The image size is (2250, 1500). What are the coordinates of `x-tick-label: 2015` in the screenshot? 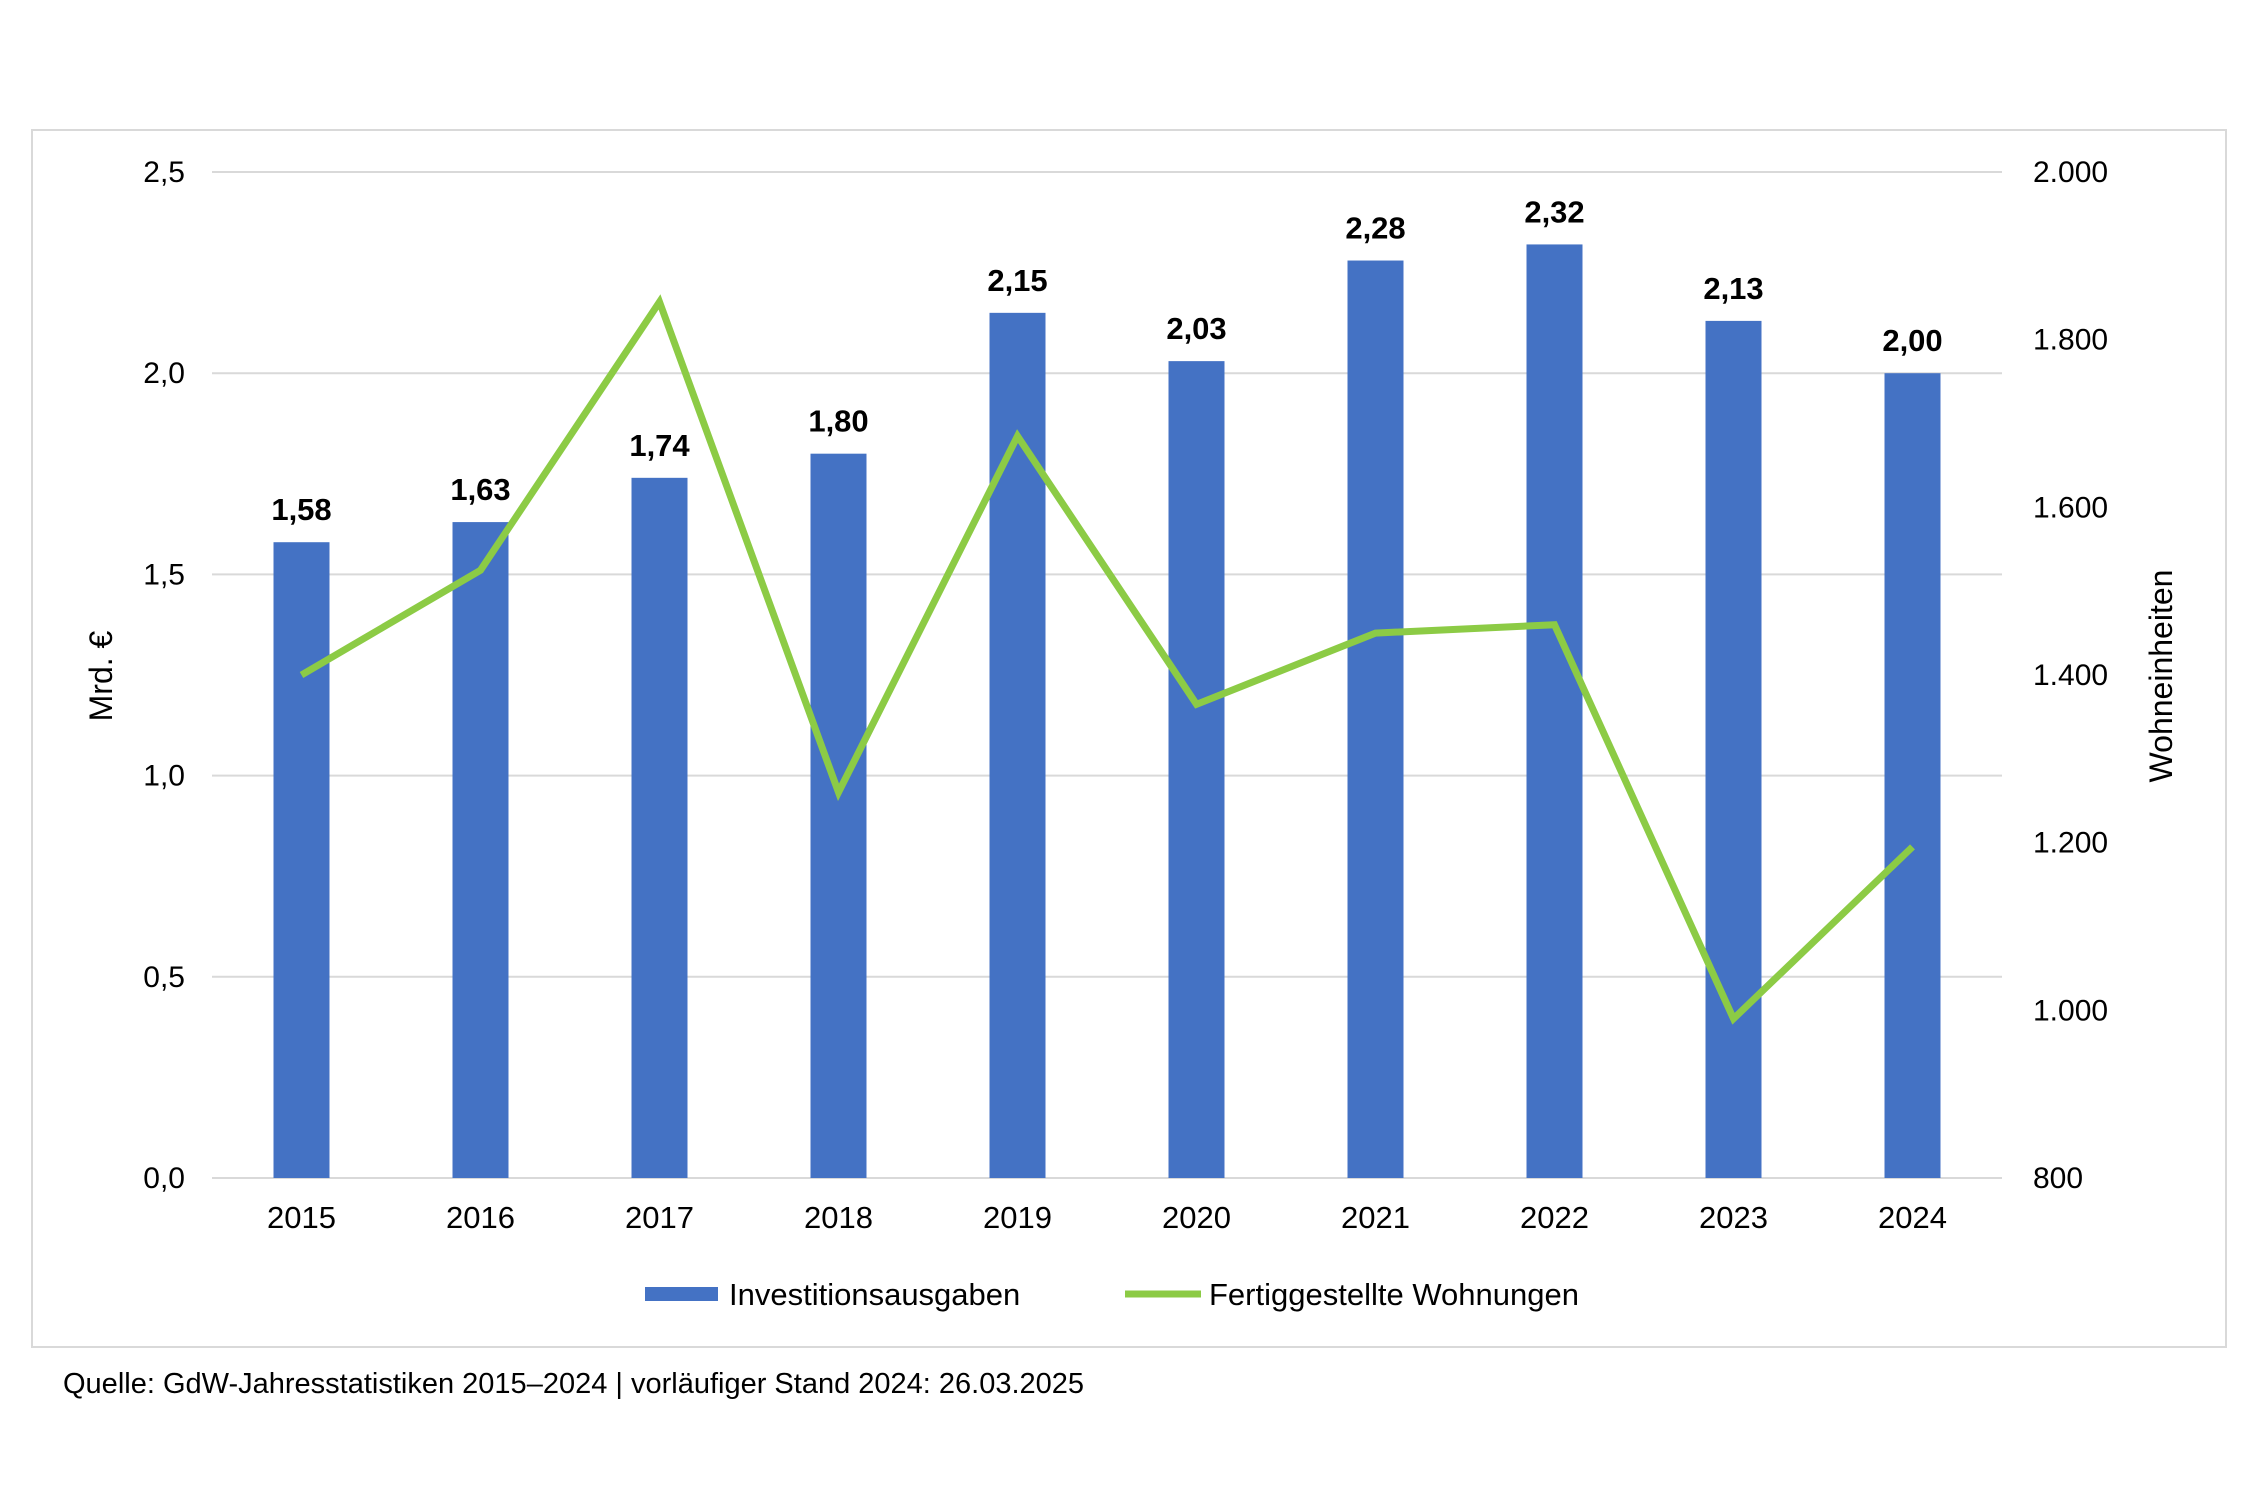 It's located at (301, 1217).